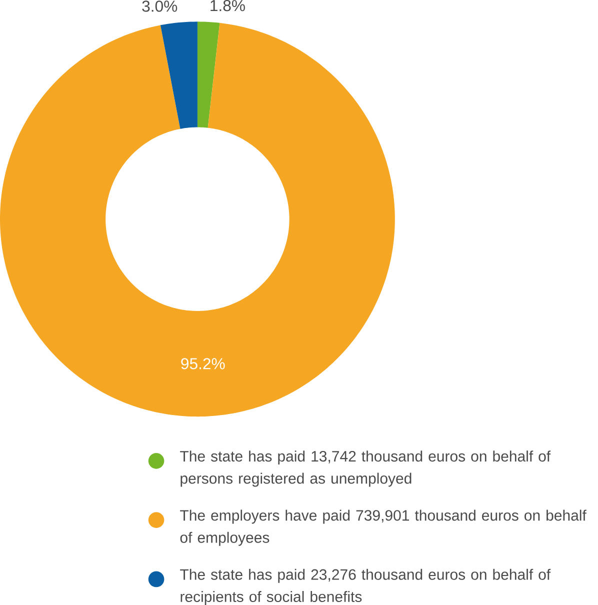 The width and height of the screenshot is (598, 605). I want to click on legend-label: The state has paid 13,742 thousand euros on behalf of persons registered as unemployed, so click(365, 468).